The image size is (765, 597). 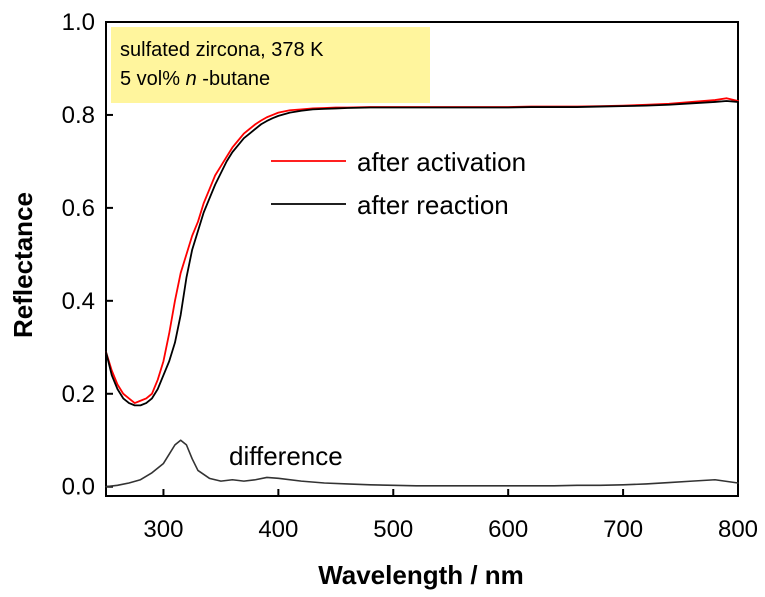 I want to click on info-line-2: 5 vol% n -butane, so click(x=195, y=79).